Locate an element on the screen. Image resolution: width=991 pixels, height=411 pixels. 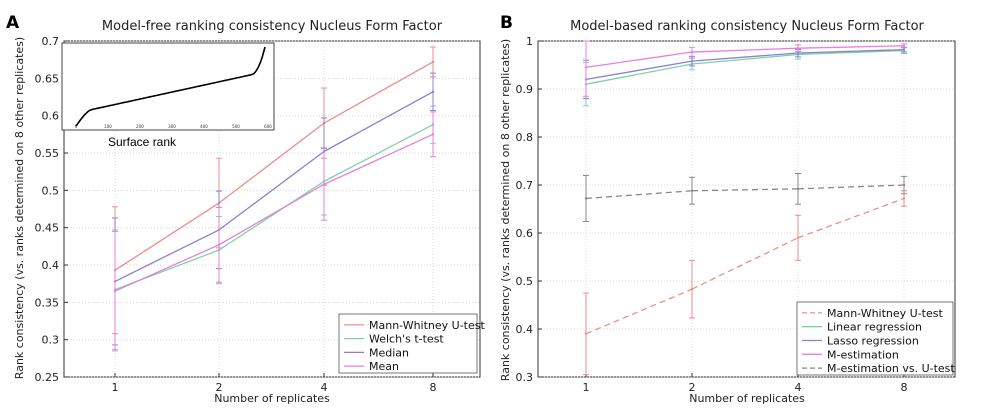
inset-x-tick-label: 600 is located at coordinates (268, 126).